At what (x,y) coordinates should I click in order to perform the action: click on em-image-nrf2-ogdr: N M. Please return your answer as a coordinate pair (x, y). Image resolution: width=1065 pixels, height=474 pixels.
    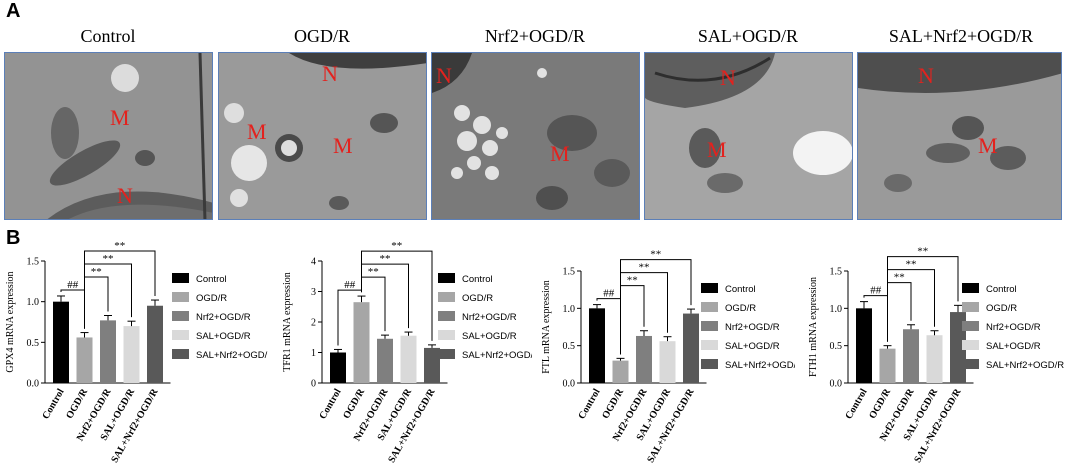
    Looking at the image, I should click on (535, 136).